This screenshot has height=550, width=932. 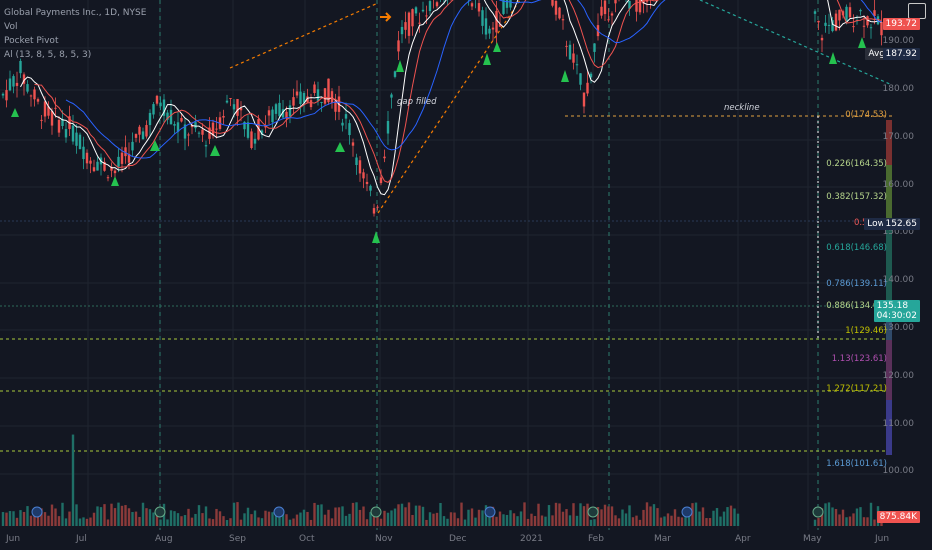 I want to click on camera-icon, so click(x=917, y=11).